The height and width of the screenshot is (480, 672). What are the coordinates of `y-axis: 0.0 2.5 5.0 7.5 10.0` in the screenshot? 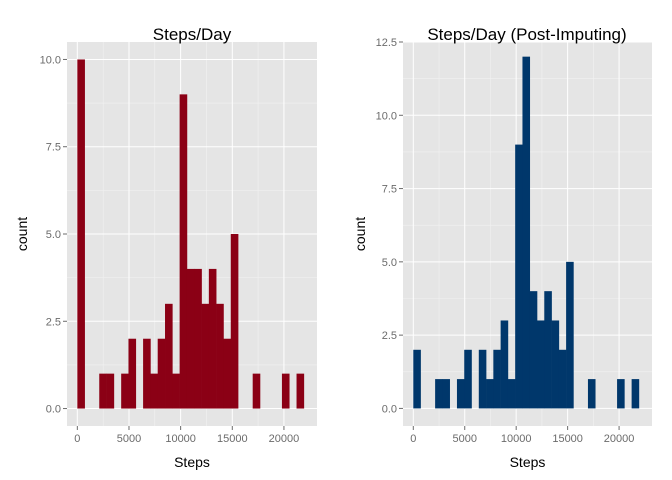 It's located at (53, 235).